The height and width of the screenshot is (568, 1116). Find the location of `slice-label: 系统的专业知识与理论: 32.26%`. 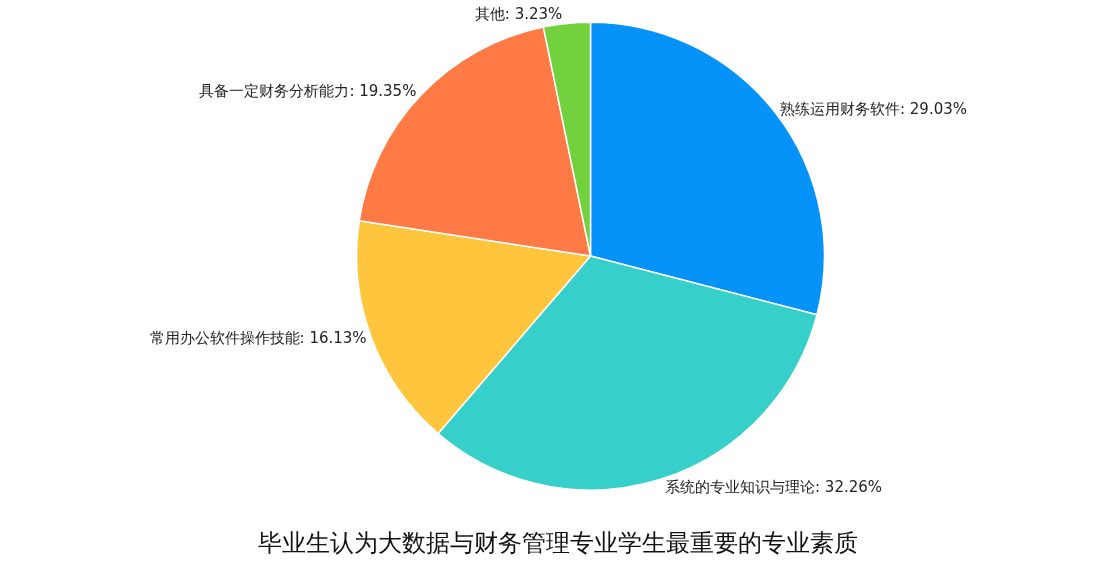

slice-label: 系统的专业知识与理论: 32.26% is located at coordinates (774, 487).